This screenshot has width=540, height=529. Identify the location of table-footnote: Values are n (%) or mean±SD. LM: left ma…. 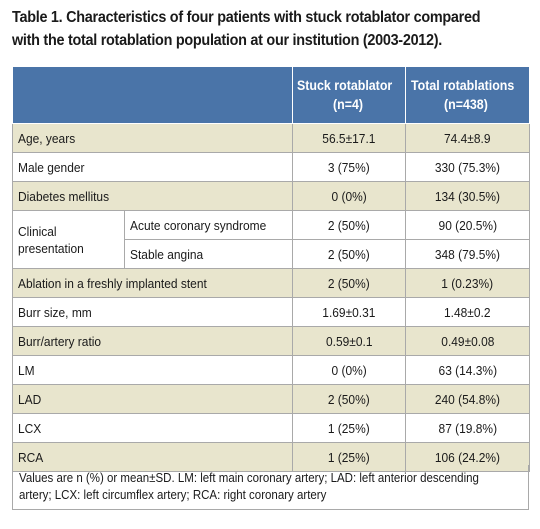
(270, 487).